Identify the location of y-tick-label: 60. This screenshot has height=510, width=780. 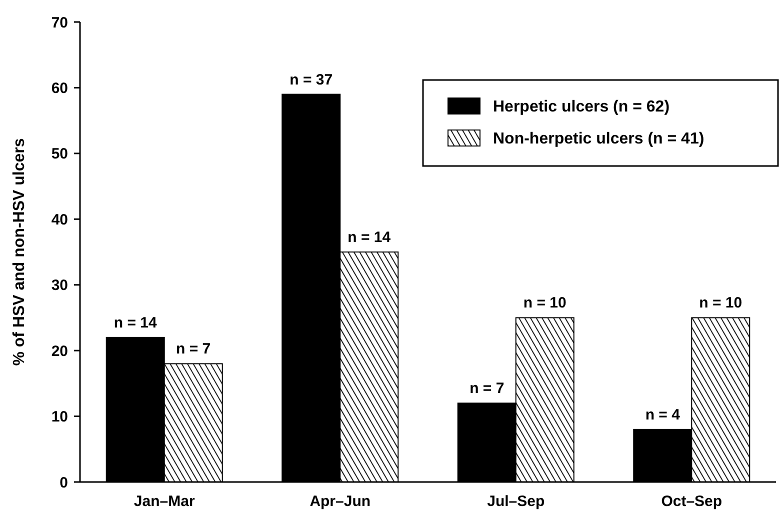
(59, 88).